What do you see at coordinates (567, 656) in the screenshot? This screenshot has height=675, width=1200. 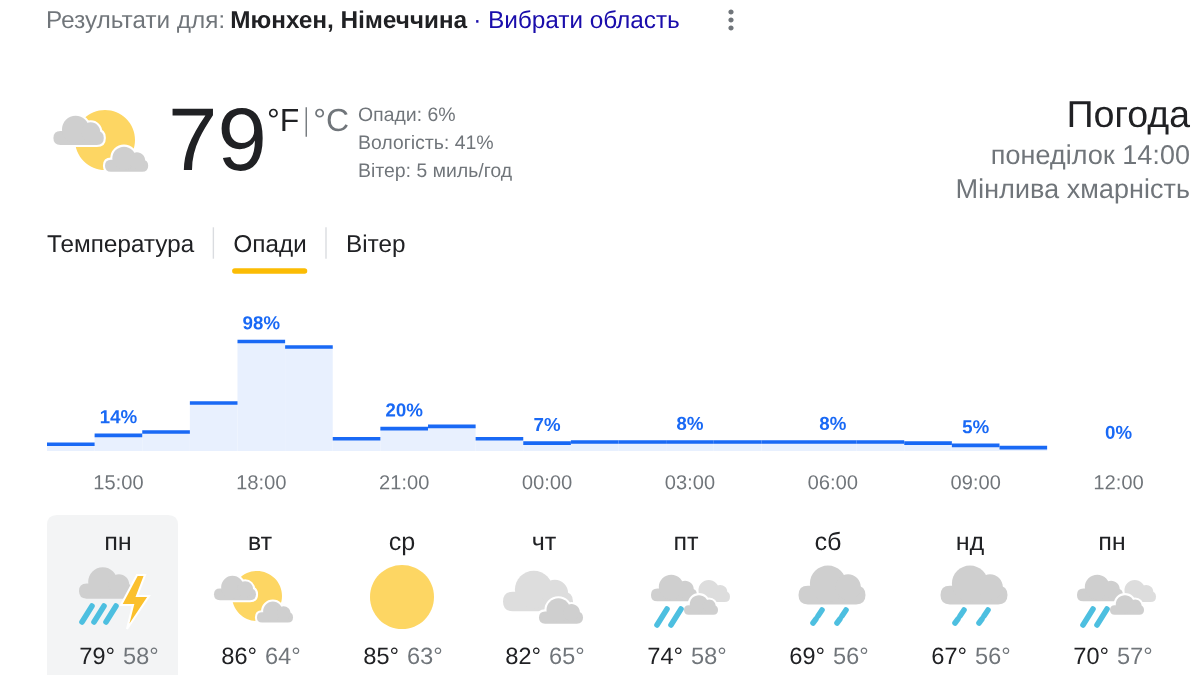 I see `text: 65°` at bounding box center [567, 656].